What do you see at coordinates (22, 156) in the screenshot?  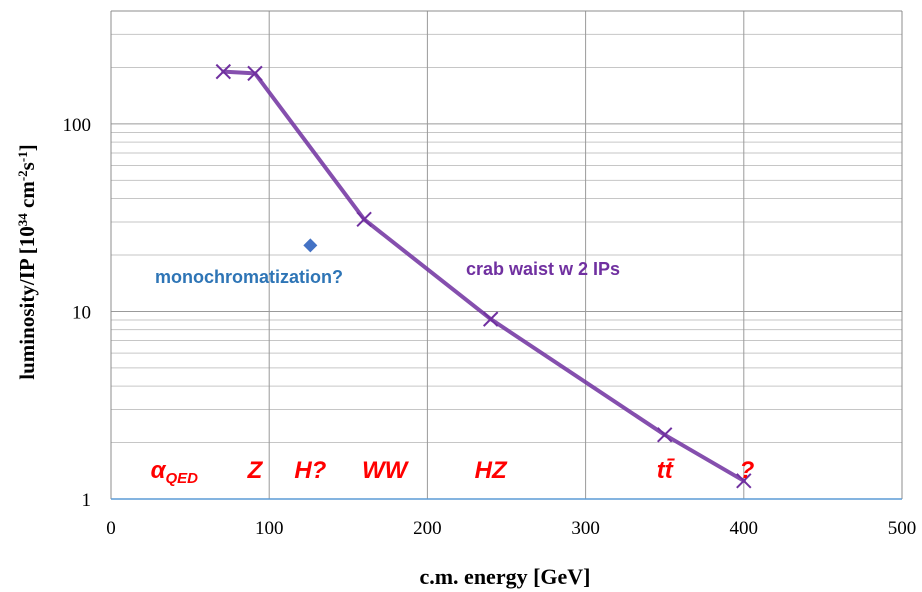 I see `y-axis-title-exp: -1` at bounding box center [22, 156].